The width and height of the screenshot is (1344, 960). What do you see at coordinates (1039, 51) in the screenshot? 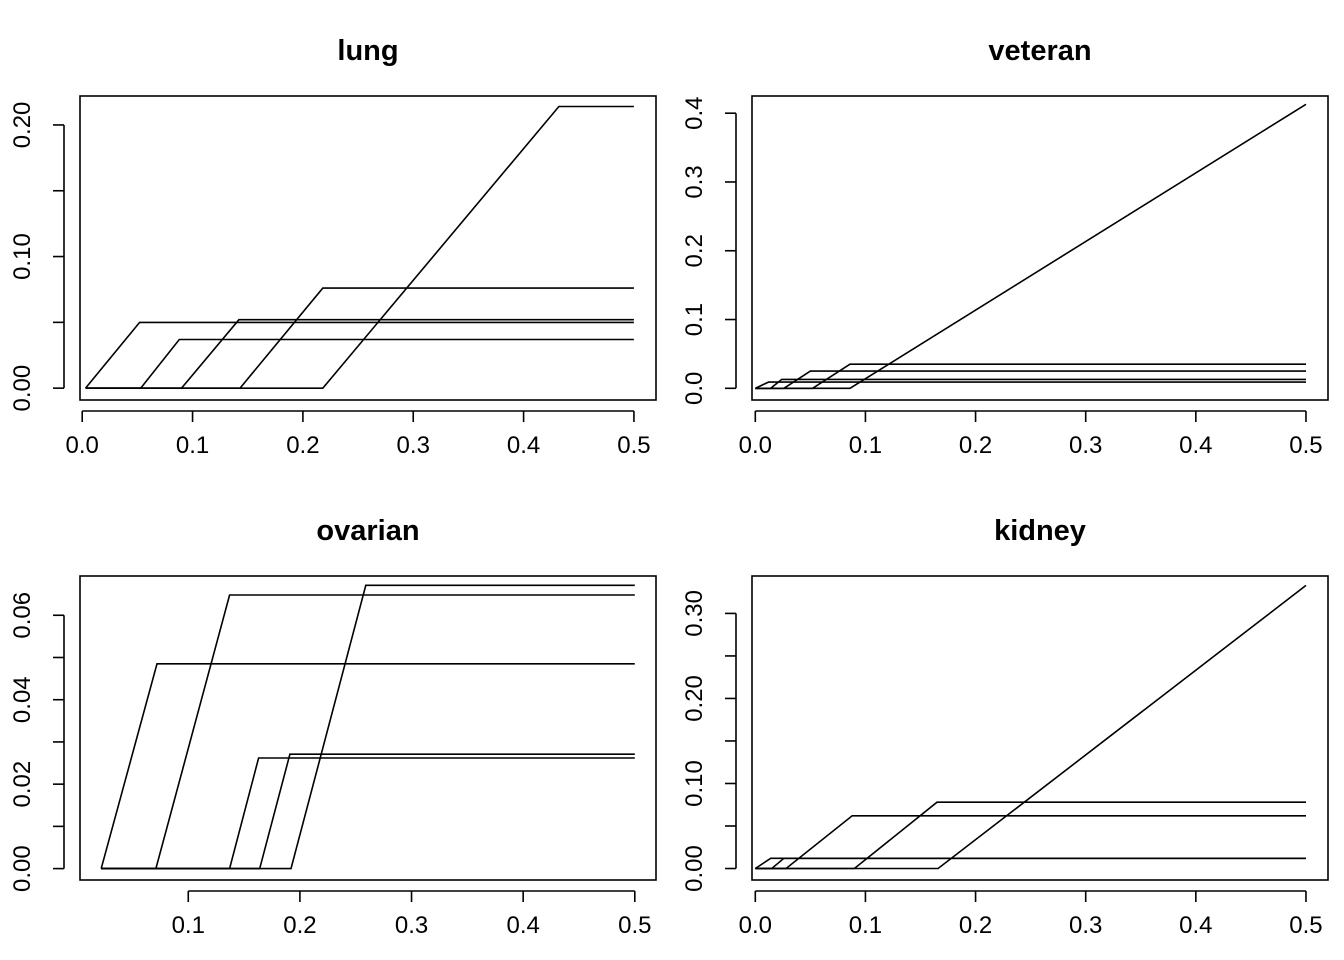
I see `panel-title: veteran` at bounding box center [1039, 51].